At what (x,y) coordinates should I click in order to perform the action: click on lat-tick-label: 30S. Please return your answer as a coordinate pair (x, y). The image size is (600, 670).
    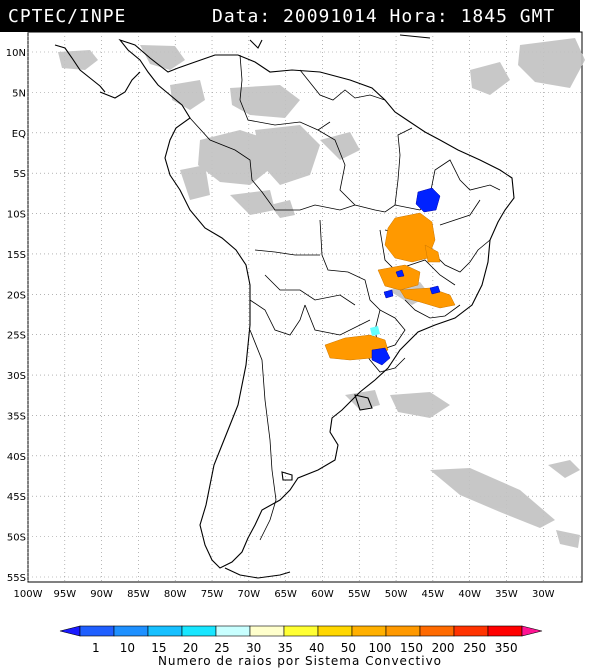
    Looking at the image, I should click on (16, 376).